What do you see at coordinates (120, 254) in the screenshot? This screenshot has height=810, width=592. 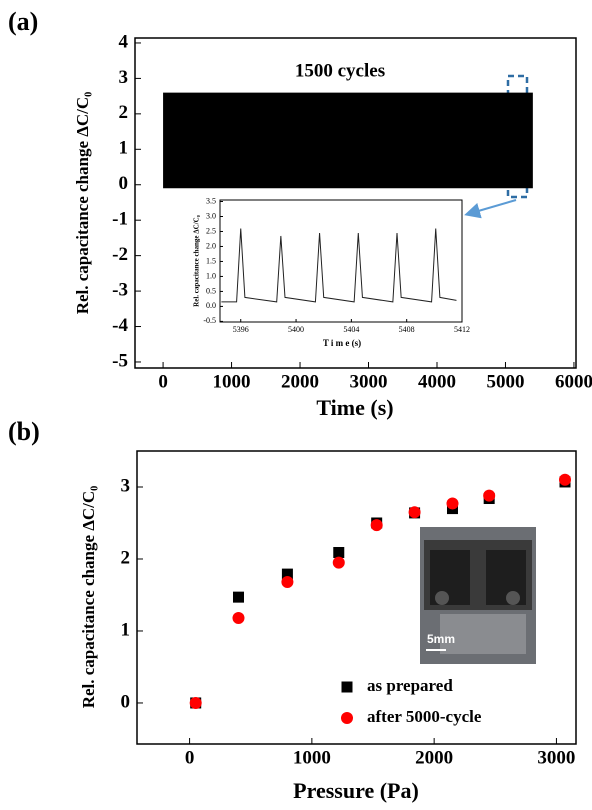 I see `y-tick-label: -2` at bounding box center [120, 254].